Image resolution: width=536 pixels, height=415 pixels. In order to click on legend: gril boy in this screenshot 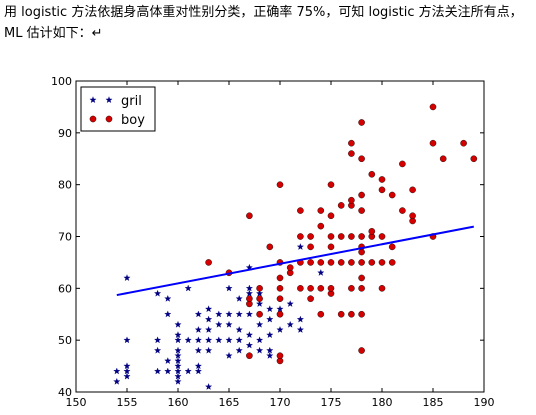, I will do `click(118, 109)`.